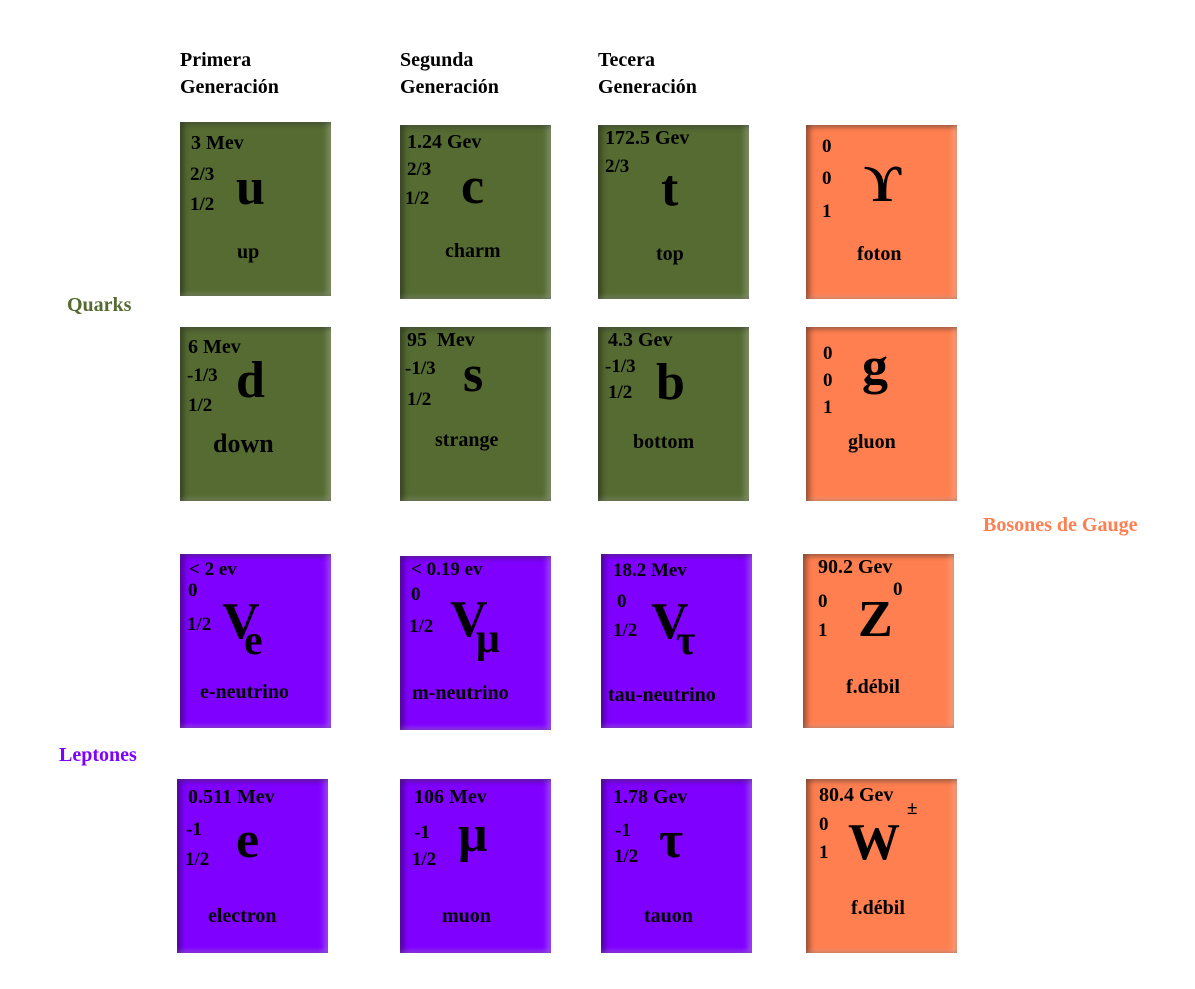  I want to click on particle-name: muon, so click(466, 916).